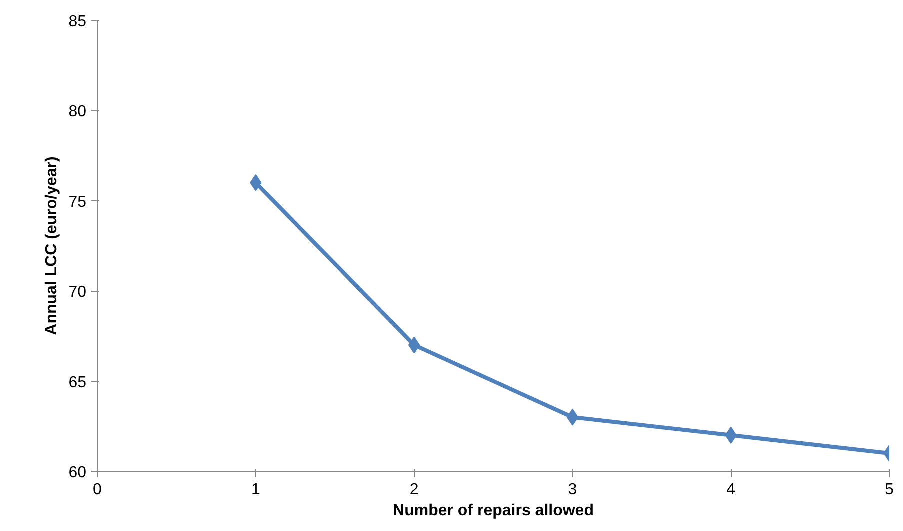 Image resolution: width=903 pixels, height=531 pixels. What do you see at coordinates (77, 22) in the screenshot?
I see `y-tick-label: 85` at bounding box center [77, 22].